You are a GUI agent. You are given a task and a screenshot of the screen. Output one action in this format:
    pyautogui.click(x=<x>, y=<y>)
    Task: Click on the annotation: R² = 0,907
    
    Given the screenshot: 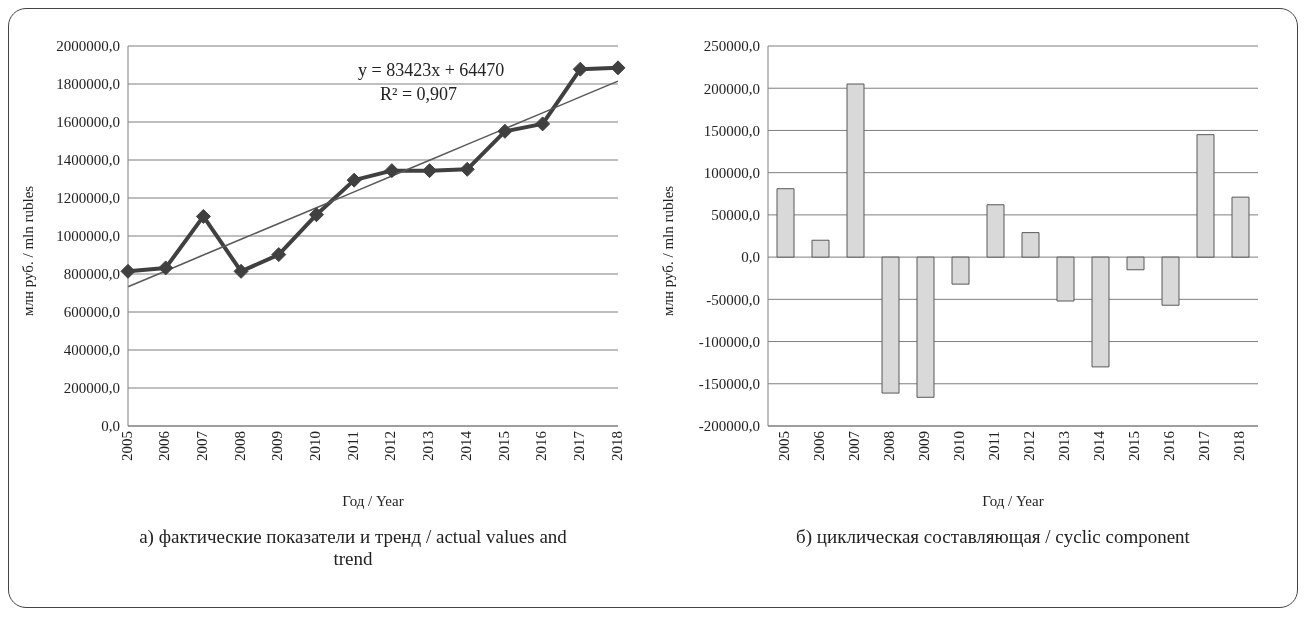 What is the action you would take?
    pyautogui.click(x=419, y=94)
    